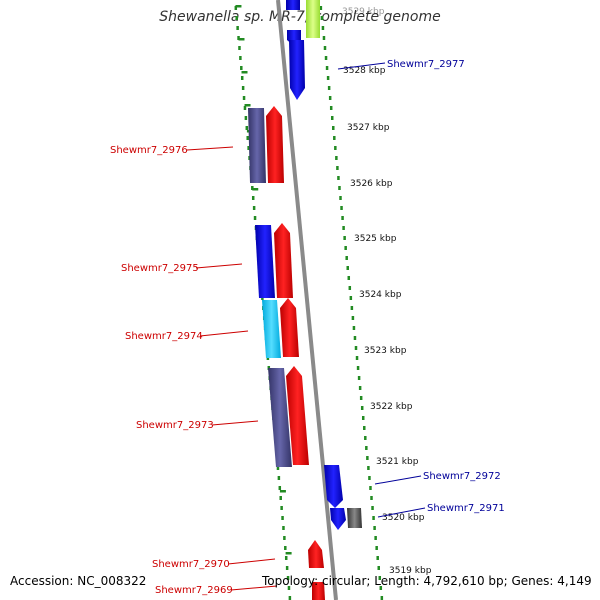 Image resolution: width=600 pixels, height=600 pixels. I want to click on gene-label: Shewmr7_2970, so click(191, 564).